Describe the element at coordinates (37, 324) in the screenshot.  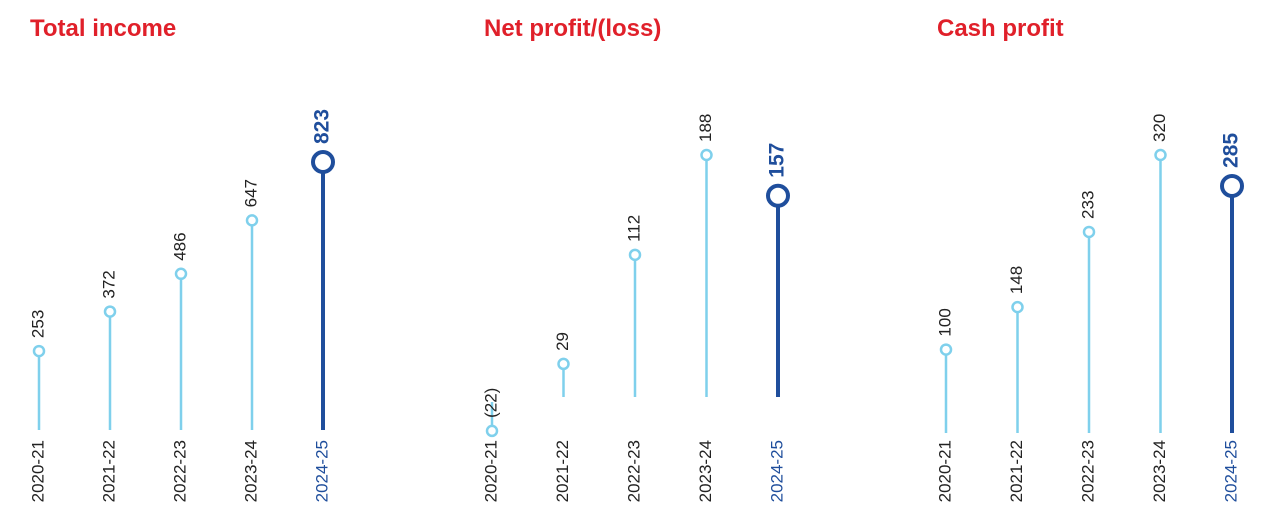
I see `value-label: 253` at that location.